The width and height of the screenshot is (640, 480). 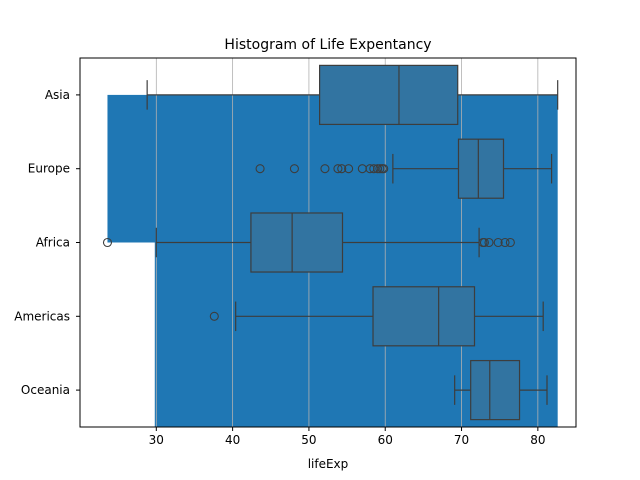 What do you see at coordinates (537, 440) in the screenshot?
I see `x-tick-label: 80` at bounding box center [537, 440].